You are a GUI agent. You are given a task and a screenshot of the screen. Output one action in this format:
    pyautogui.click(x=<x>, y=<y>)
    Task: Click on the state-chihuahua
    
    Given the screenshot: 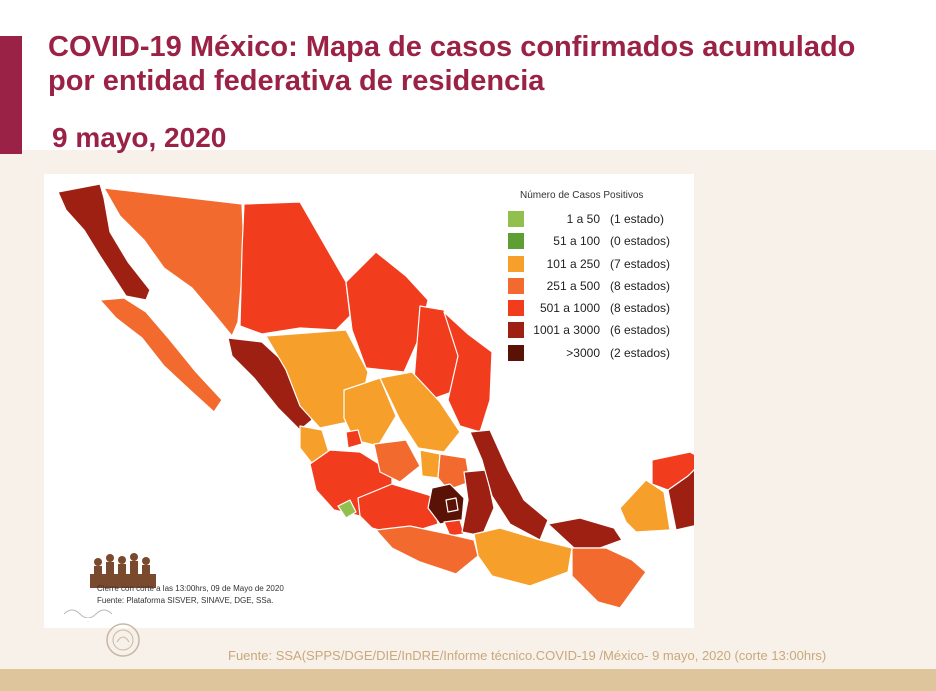 What is the action you would take?
    pyautogui.click(x=295, y=268)
    